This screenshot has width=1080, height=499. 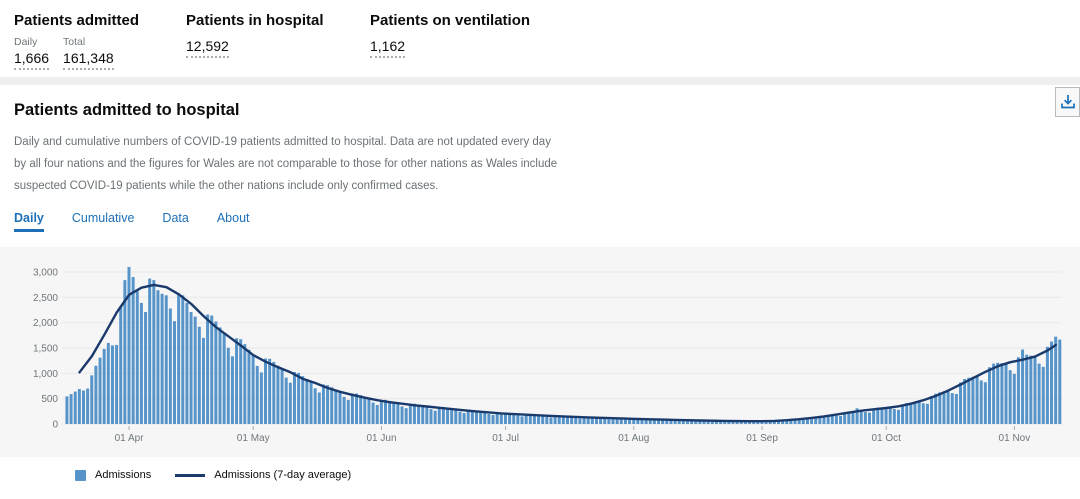 What do you see at coordinates (127, 110) in the screenshot?
I see `card-title: Patients admitted to hospital` at bounding box center [127, 110].